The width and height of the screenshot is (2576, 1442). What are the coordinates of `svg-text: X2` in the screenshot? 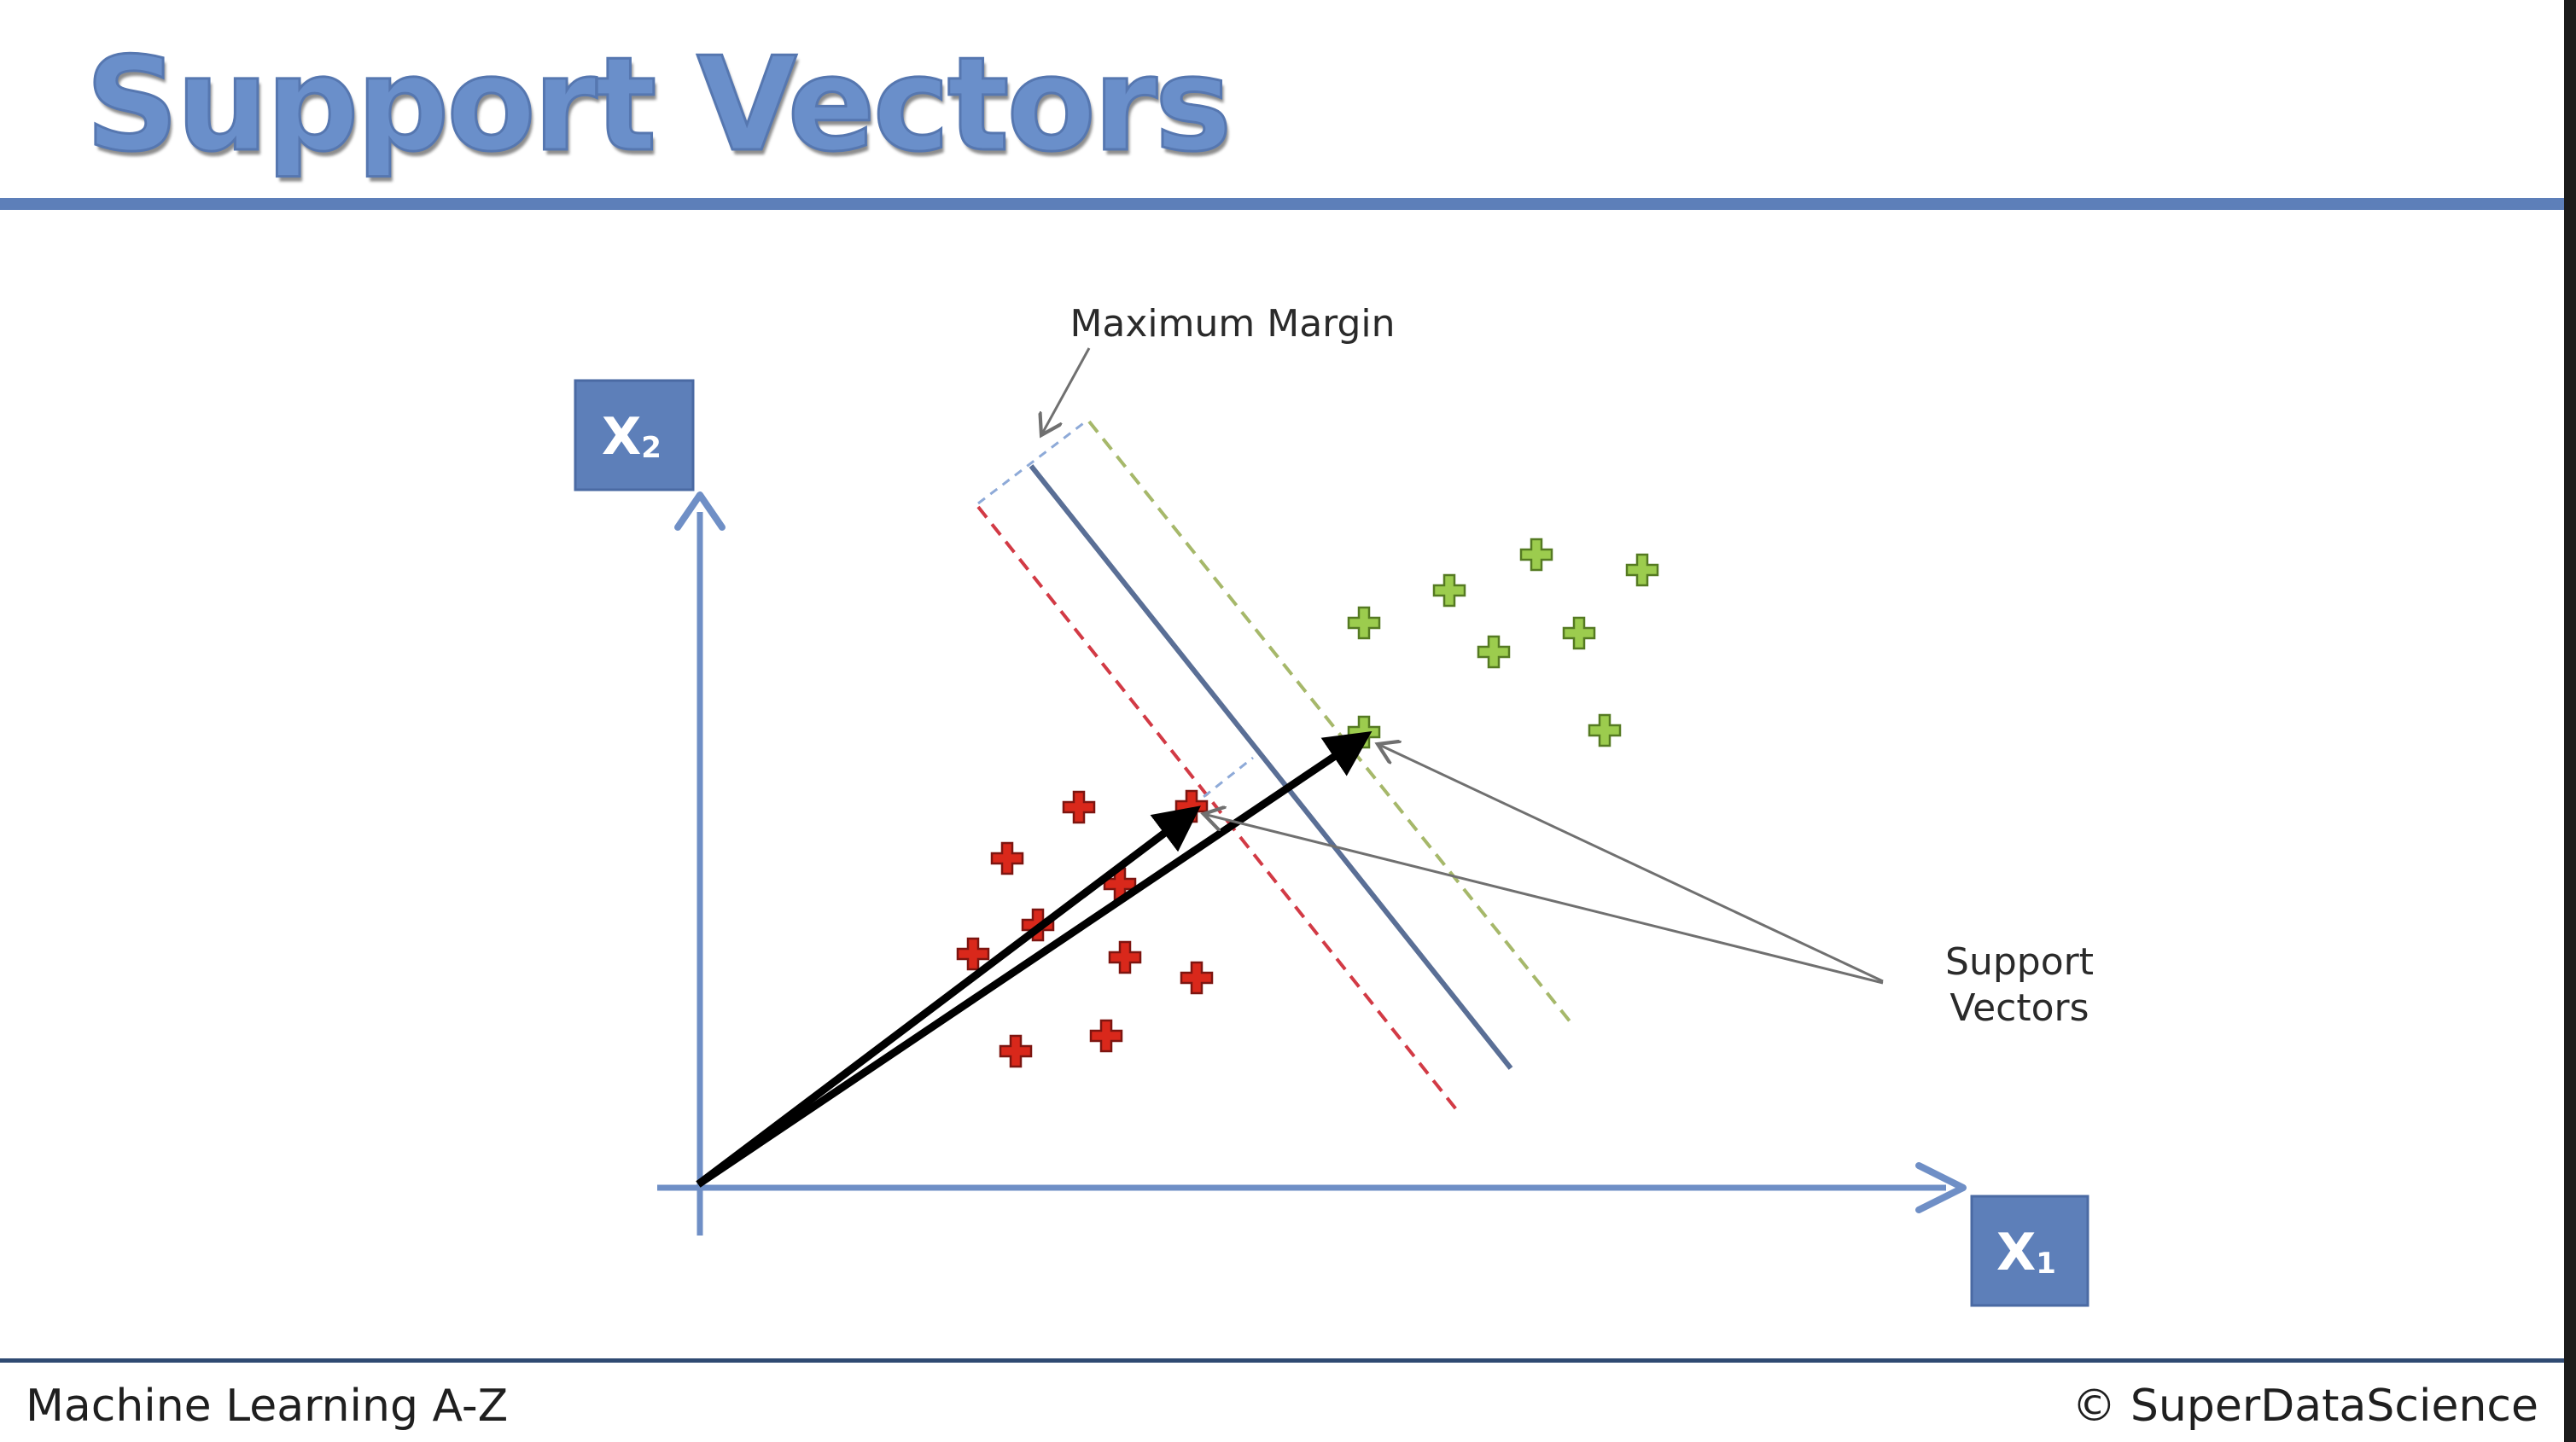 It's located at (631, 437).